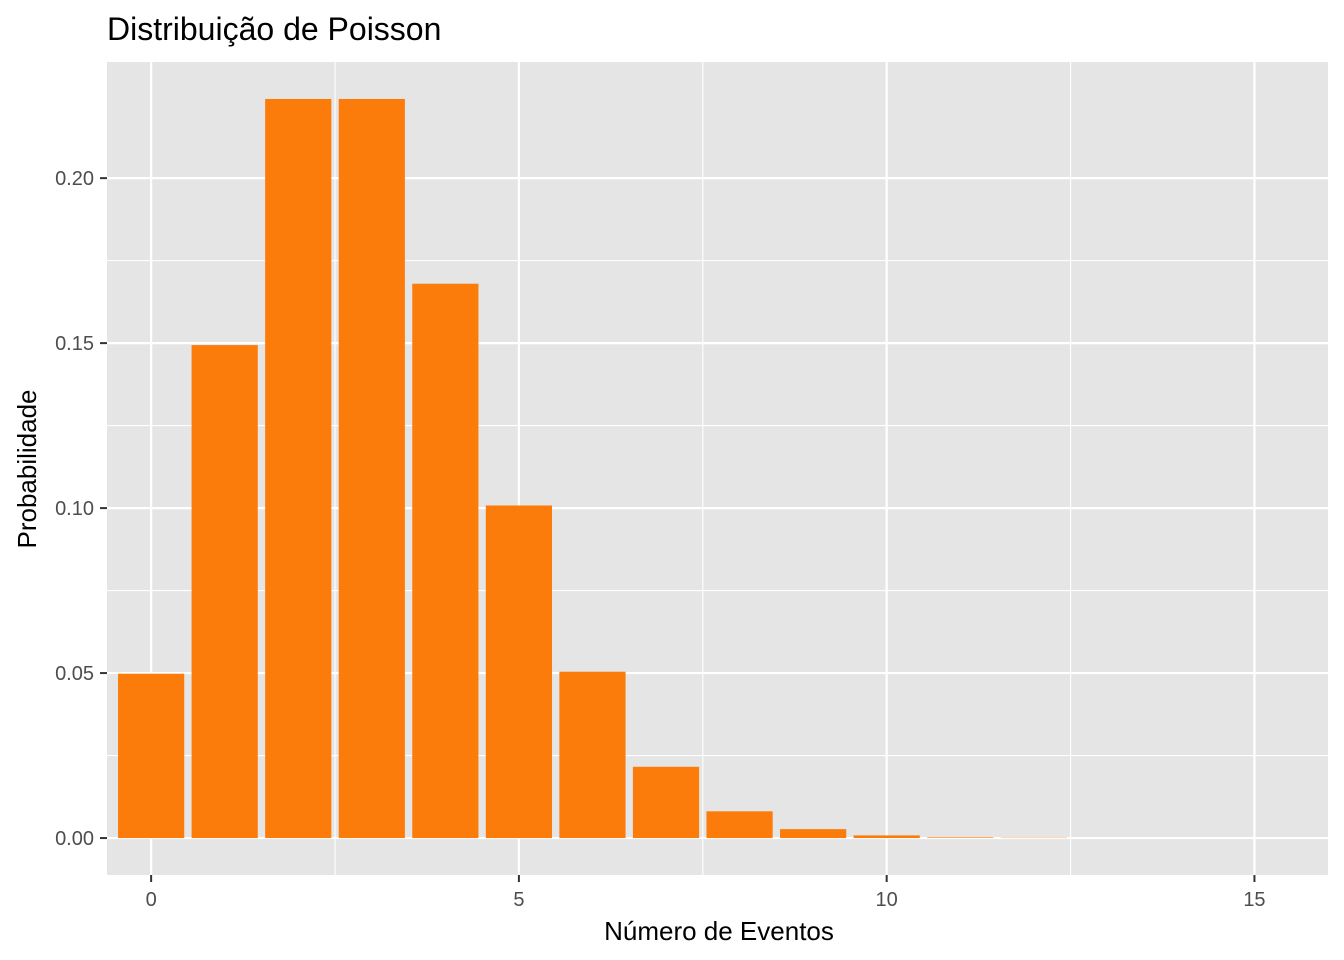  Describe the element at coordinates (151, 900) in the screenshot. I see `x-tick-label: 0` at that location.